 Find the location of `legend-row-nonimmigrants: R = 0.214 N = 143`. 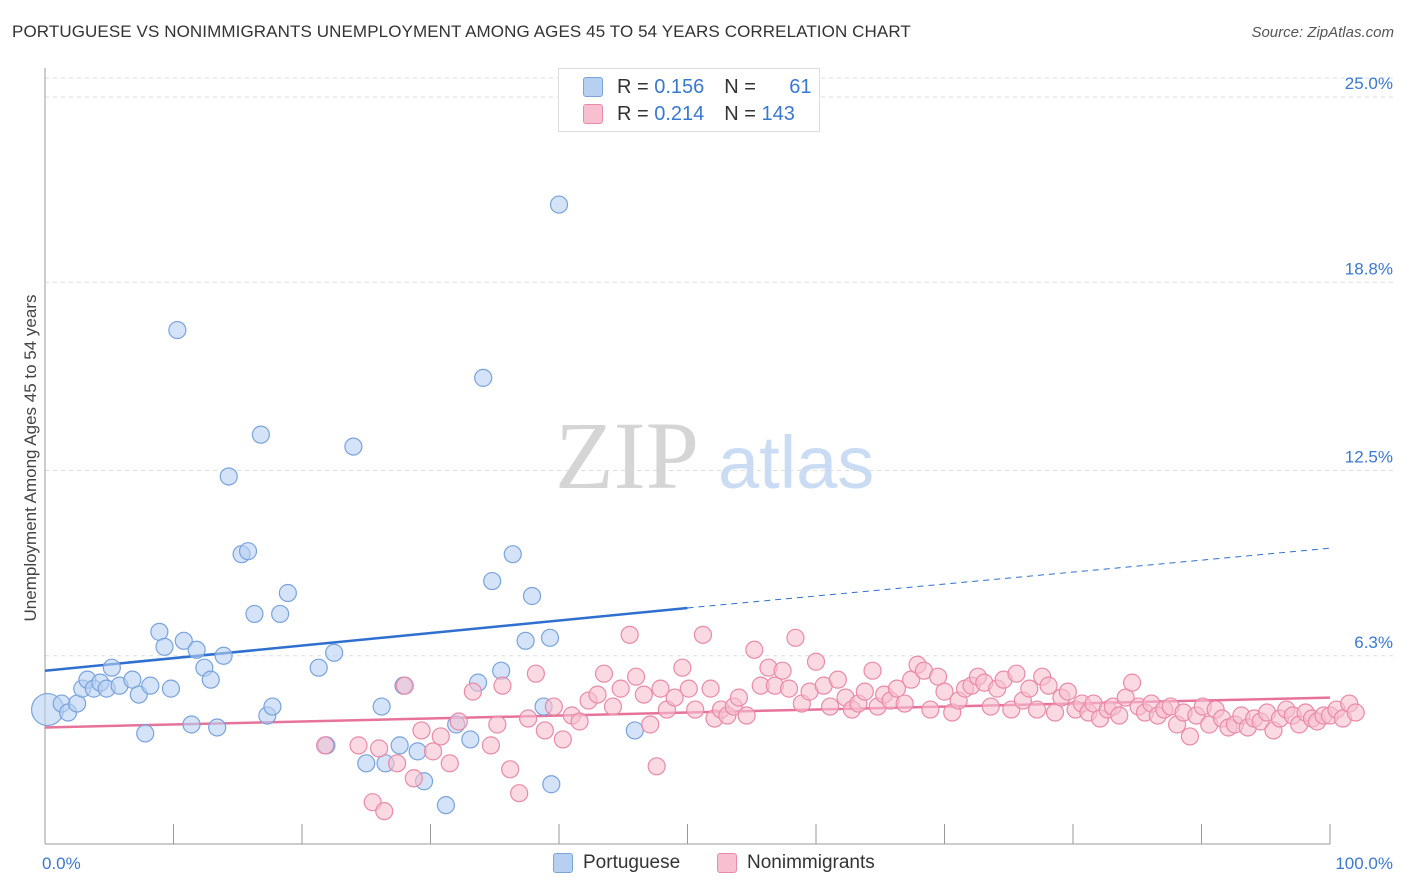

legend-row-nonimmigrants: R = 0.214 N = 143 is located at coordinates (697, 114).